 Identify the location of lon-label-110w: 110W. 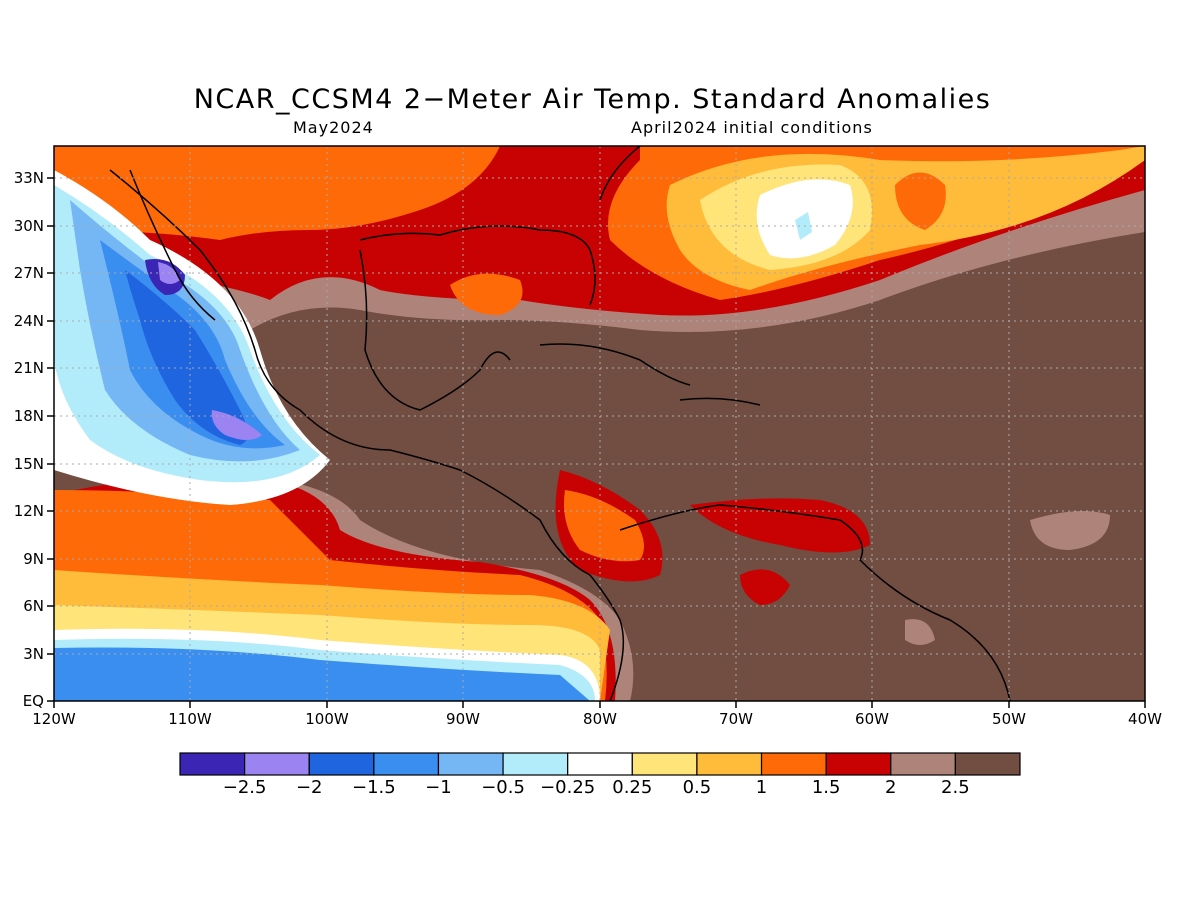
(190, 719).